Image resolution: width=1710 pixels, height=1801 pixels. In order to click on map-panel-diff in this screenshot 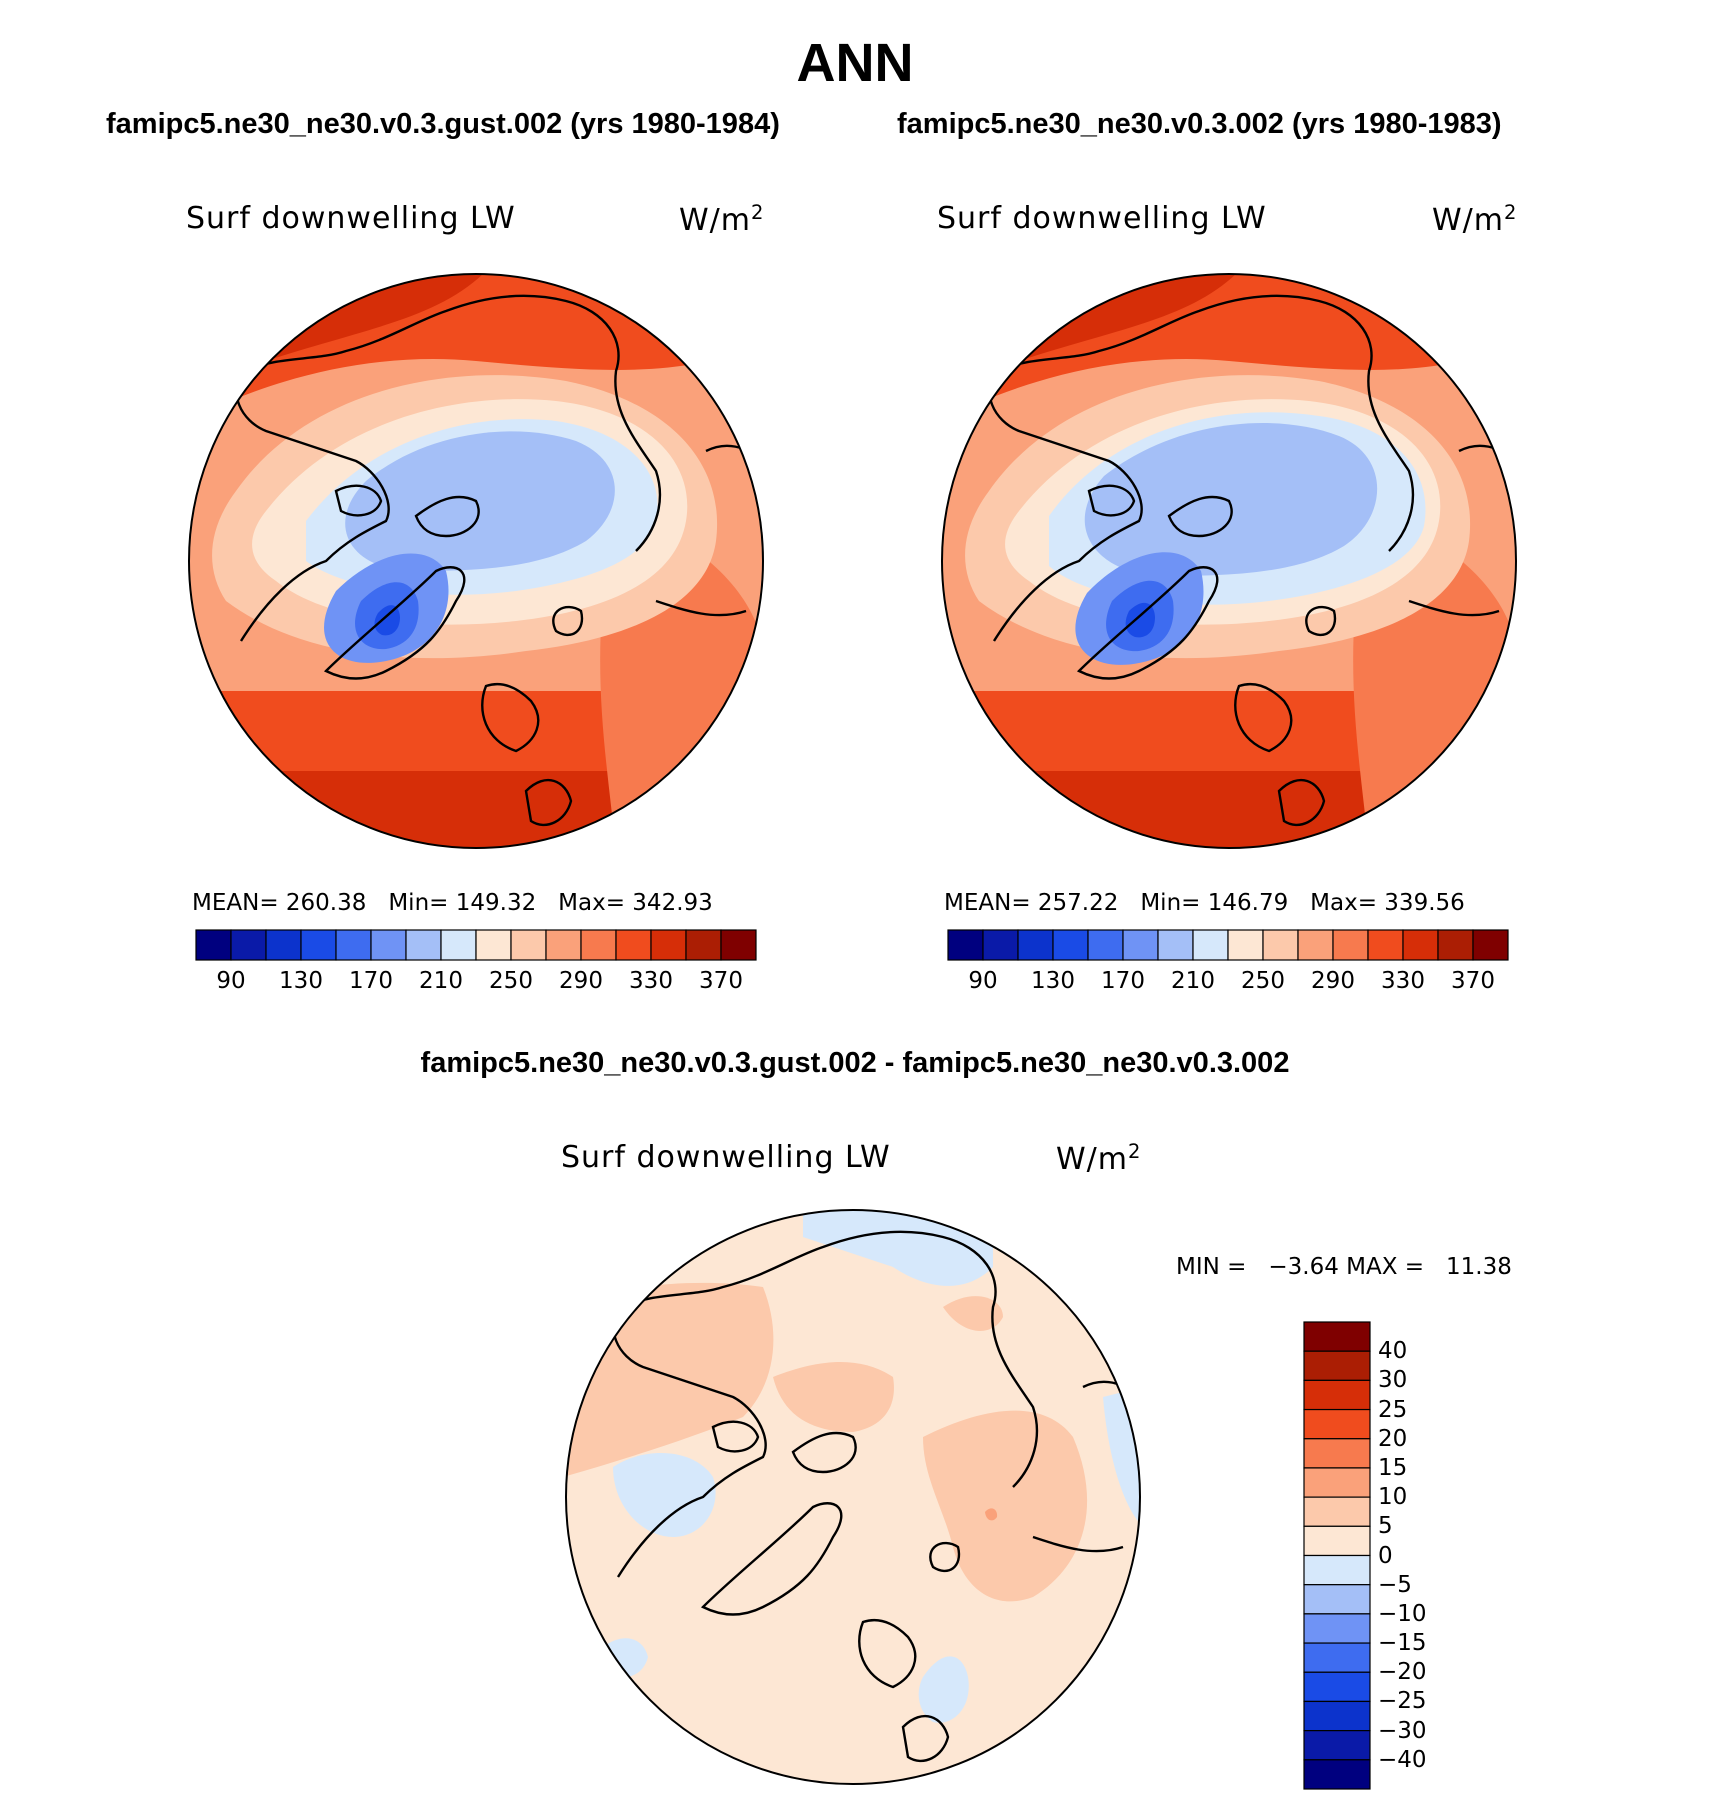, I will do `click(853, 1497)`.